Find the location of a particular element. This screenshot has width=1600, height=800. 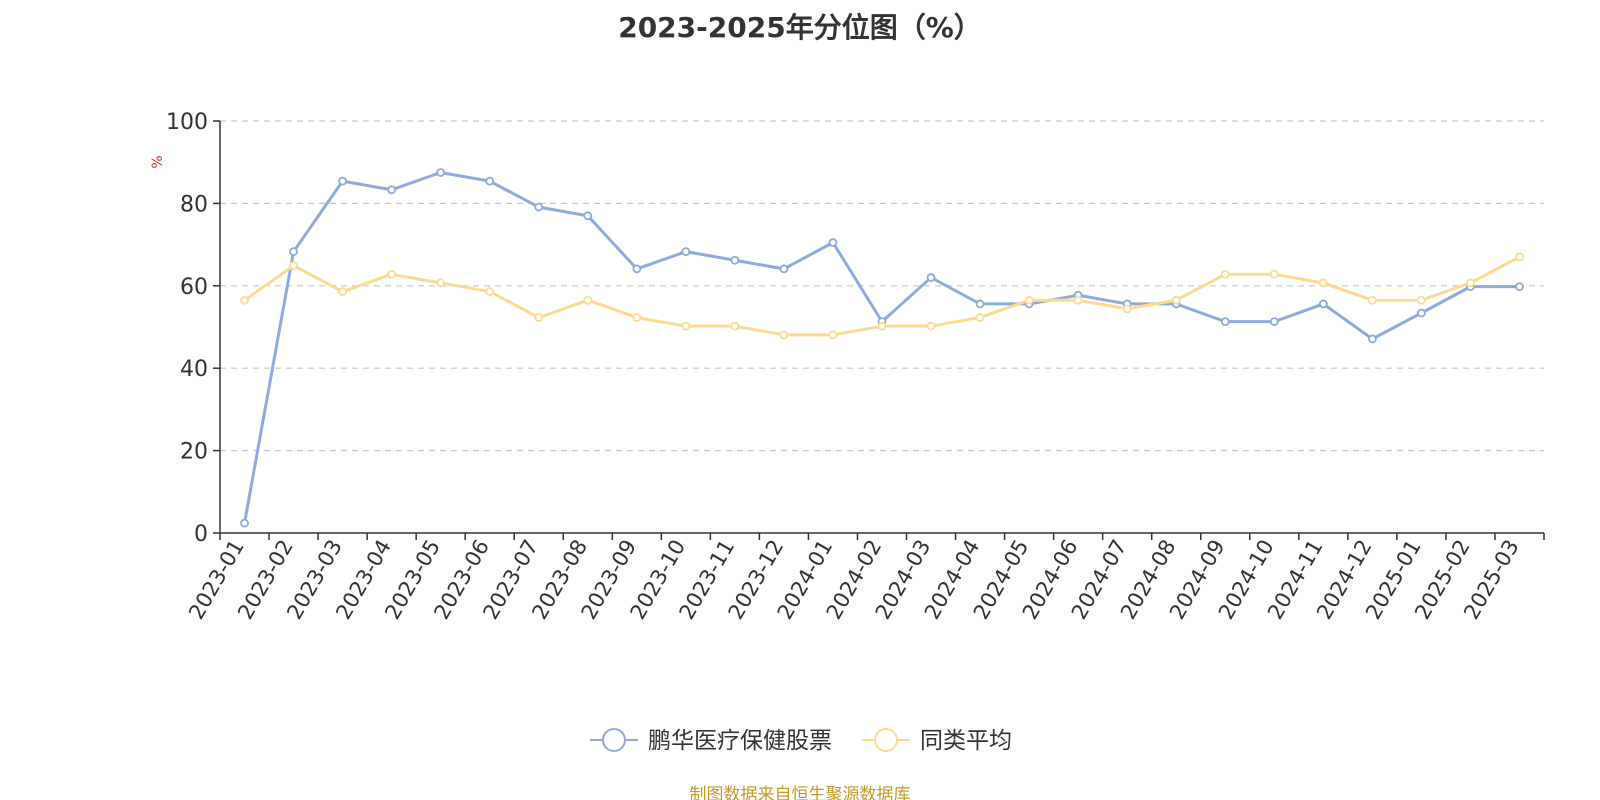

y-tick-label: 0 is located at coordinates (201, 534).